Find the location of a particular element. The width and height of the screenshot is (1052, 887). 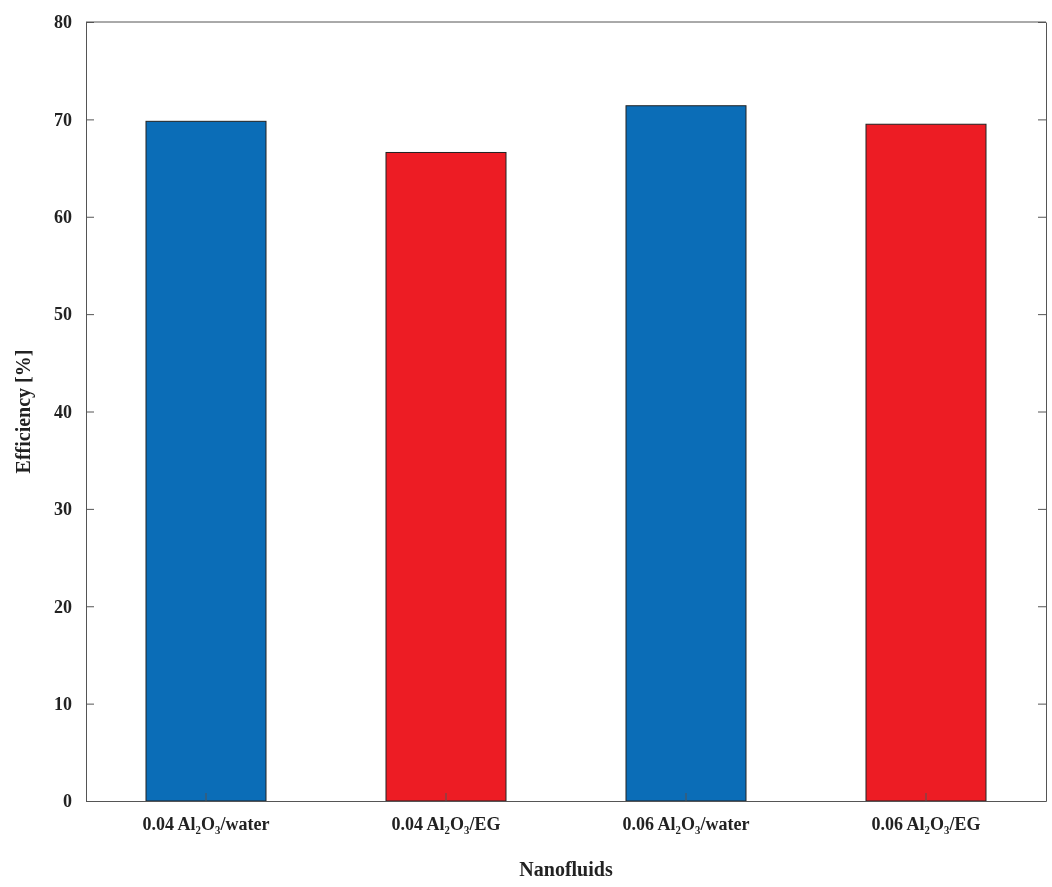

x-axis-title: Nanofluids is located at coordinates (566, 869).